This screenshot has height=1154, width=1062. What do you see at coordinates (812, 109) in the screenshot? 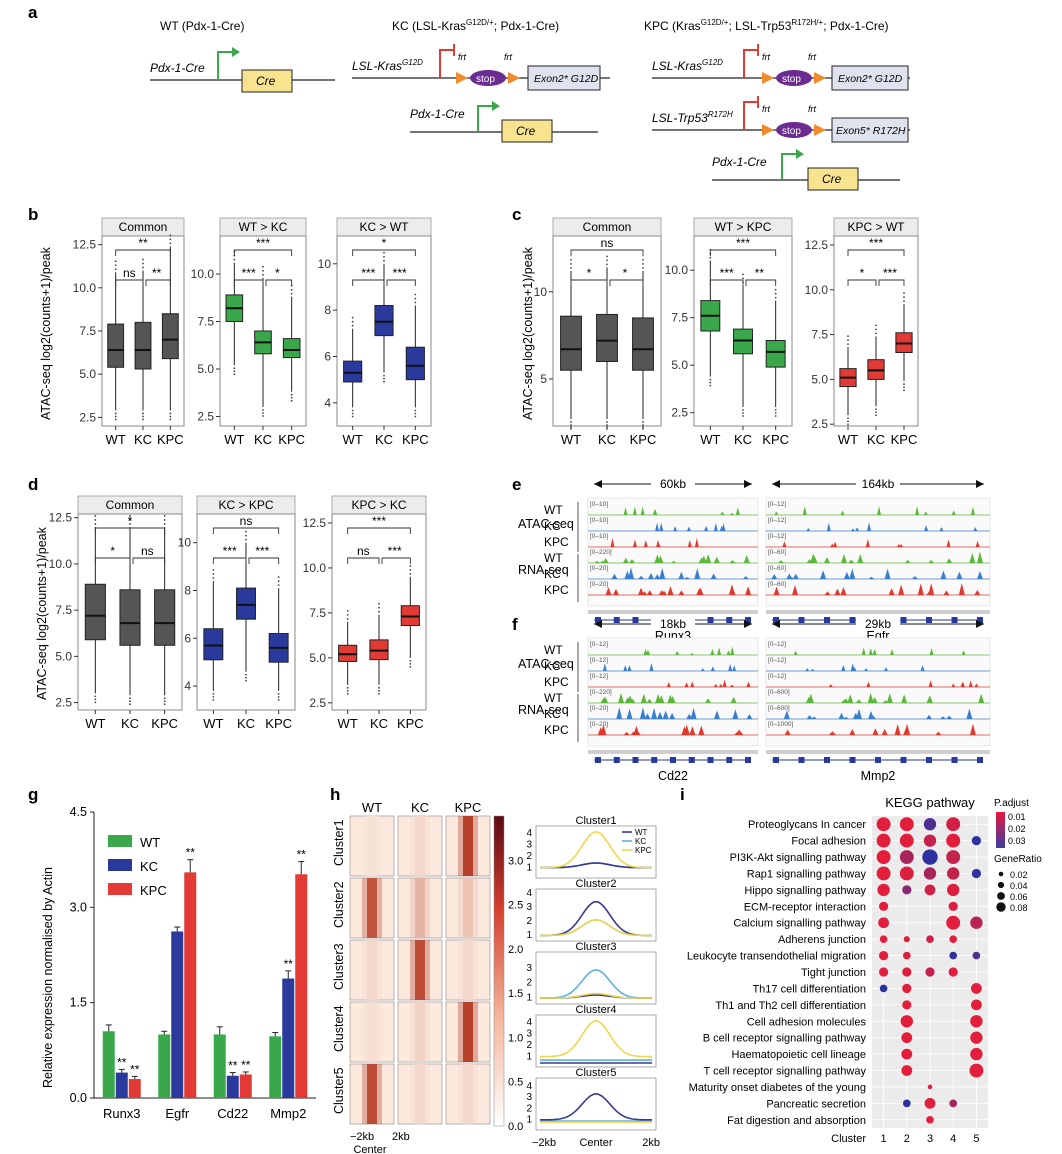
I see `svg-text: frt` at bounding box center [812, 109].